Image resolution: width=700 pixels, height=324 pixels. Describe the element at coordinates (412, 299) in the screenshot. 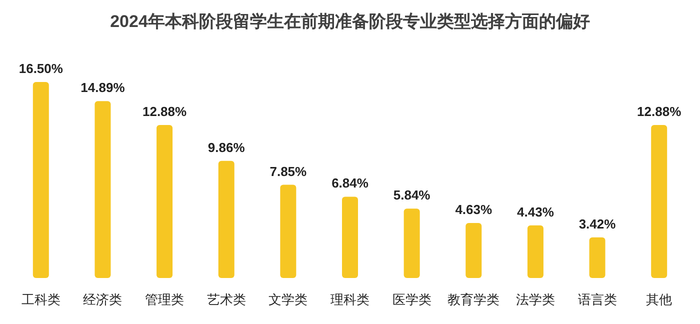

I see `x-tick-label: 医学类` at that location.